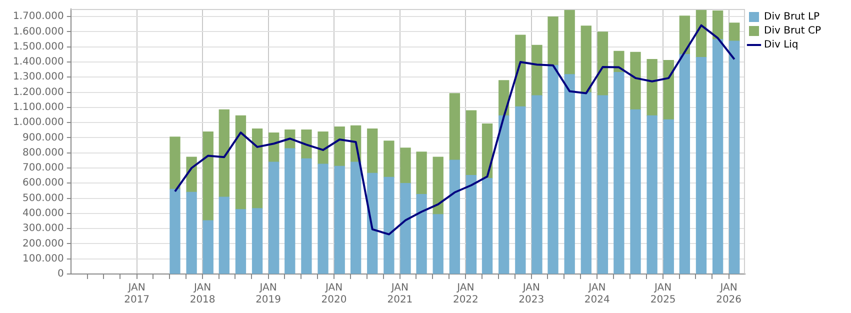 Image resolution: width=851 pixels, height=313 pixels. Describe the element at coordinates (43, 183) in the screenshot. I see `y-tick-label: 600.000` at that location.